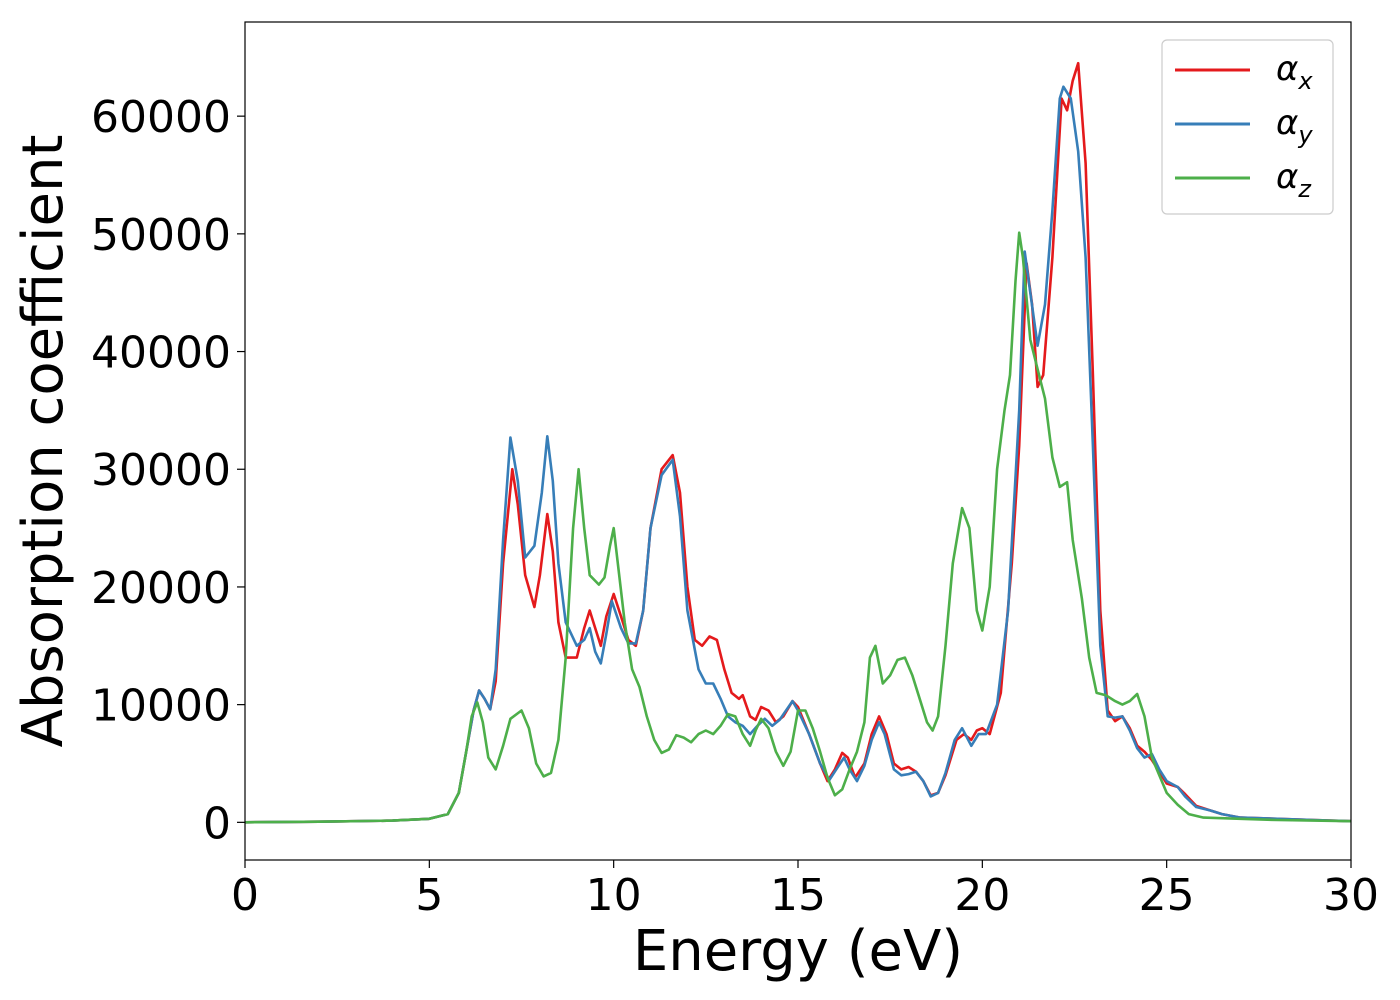 This screenshot has height=1000, width=1400. What do you see at coordinates (161, 706) in the screenshot?
I see `y-tick-label: 10000` at bounding box center [161, 706].